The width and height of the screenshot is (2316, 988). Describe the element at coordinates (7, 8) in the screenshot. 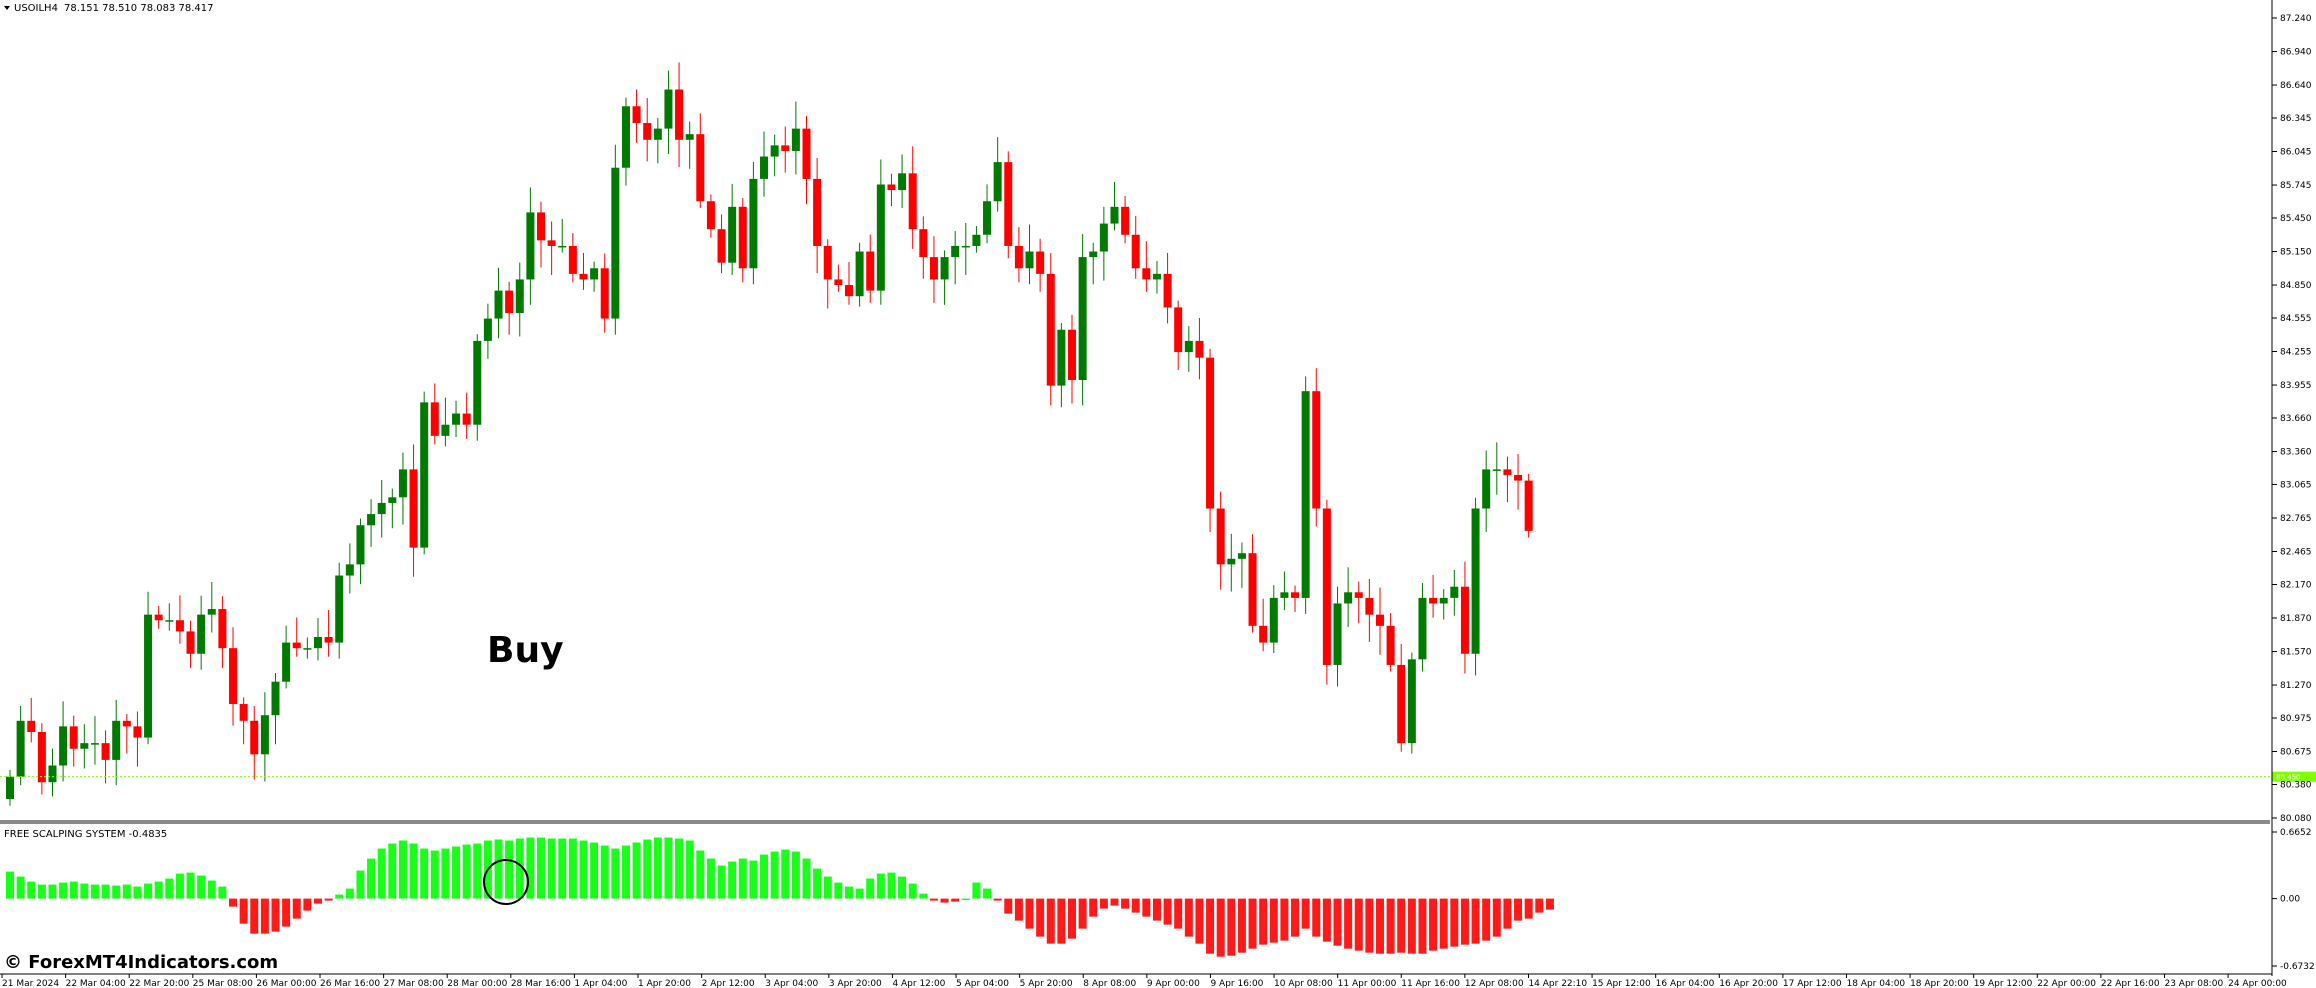

I see `symbol-dropdown-icon` at that location.